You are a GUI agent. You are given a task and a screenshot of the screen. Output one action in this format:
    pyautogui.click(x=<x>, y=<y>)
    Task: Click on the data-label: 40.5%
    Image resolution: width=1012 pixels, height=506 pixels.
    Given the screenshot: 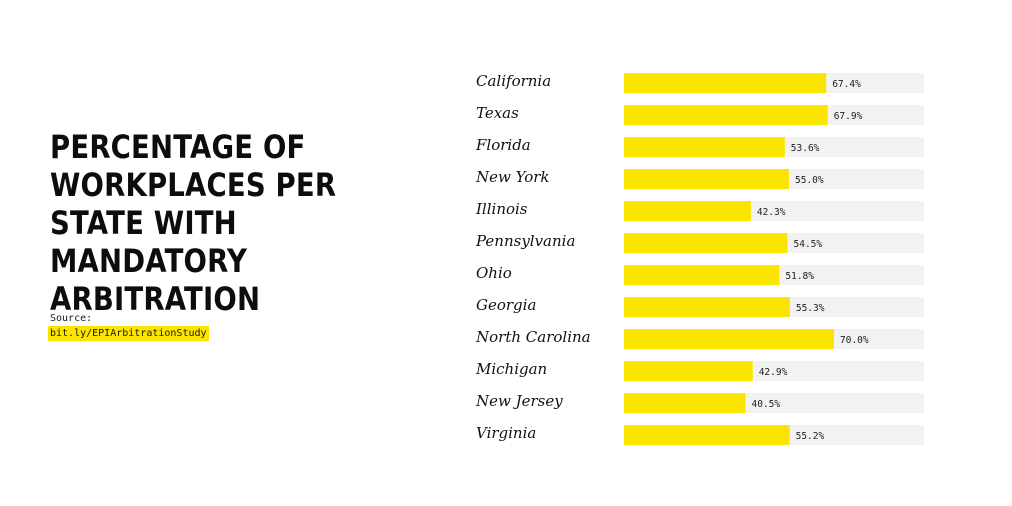 What is the action you would take?
    pyautogui.click(x=766, y=404)
    